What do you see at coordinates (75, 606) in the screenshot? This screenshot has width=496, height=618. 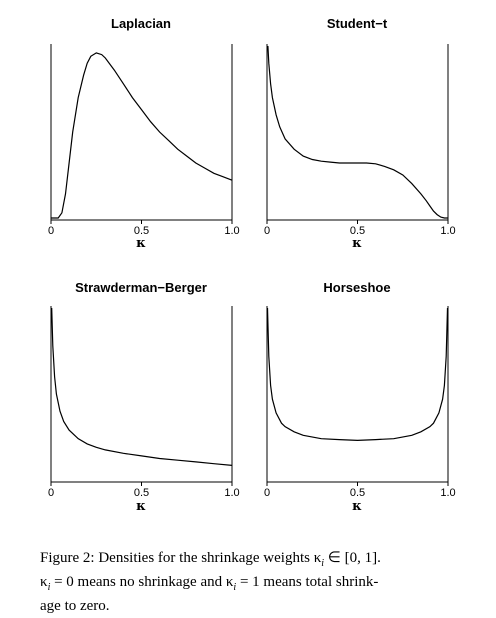 I see `caption-text: age to zero.` at bounding box center [75, 606].